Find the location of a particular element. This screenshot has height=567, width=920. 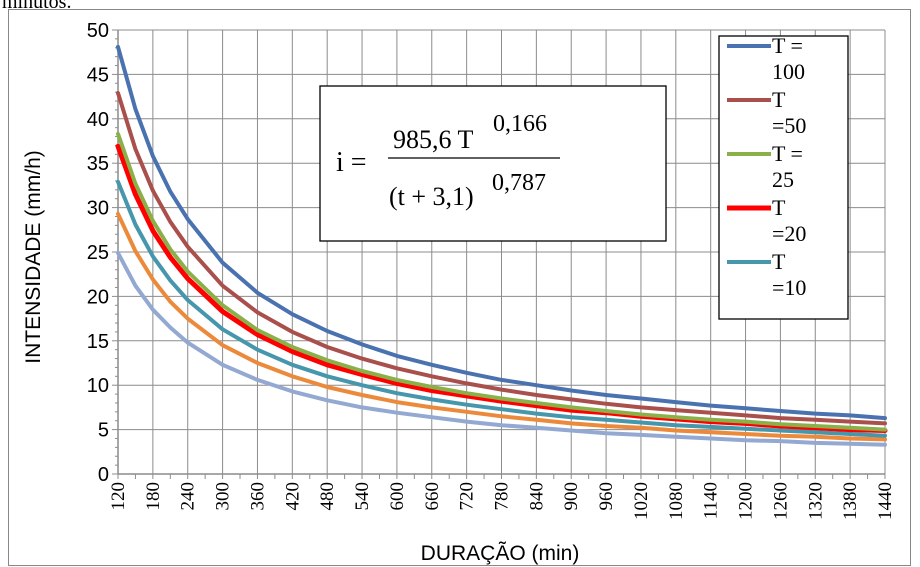

formula-lhs: i = is located at coordinates (351, 162).